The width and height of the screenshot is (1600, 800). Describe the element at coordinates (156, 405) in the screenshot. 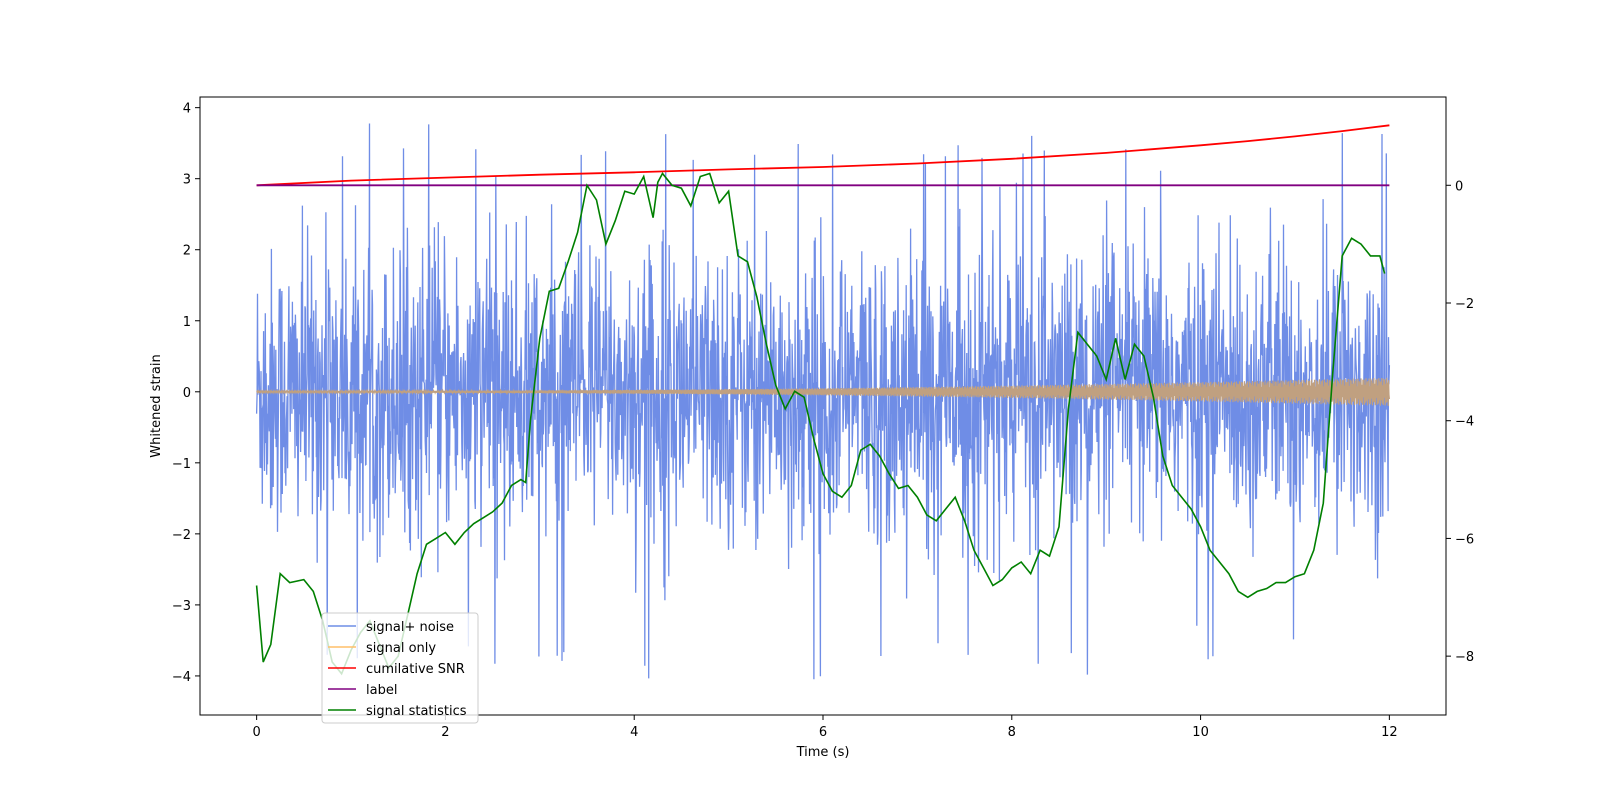

I see `y-axis-label: Whitened strain` at that location.